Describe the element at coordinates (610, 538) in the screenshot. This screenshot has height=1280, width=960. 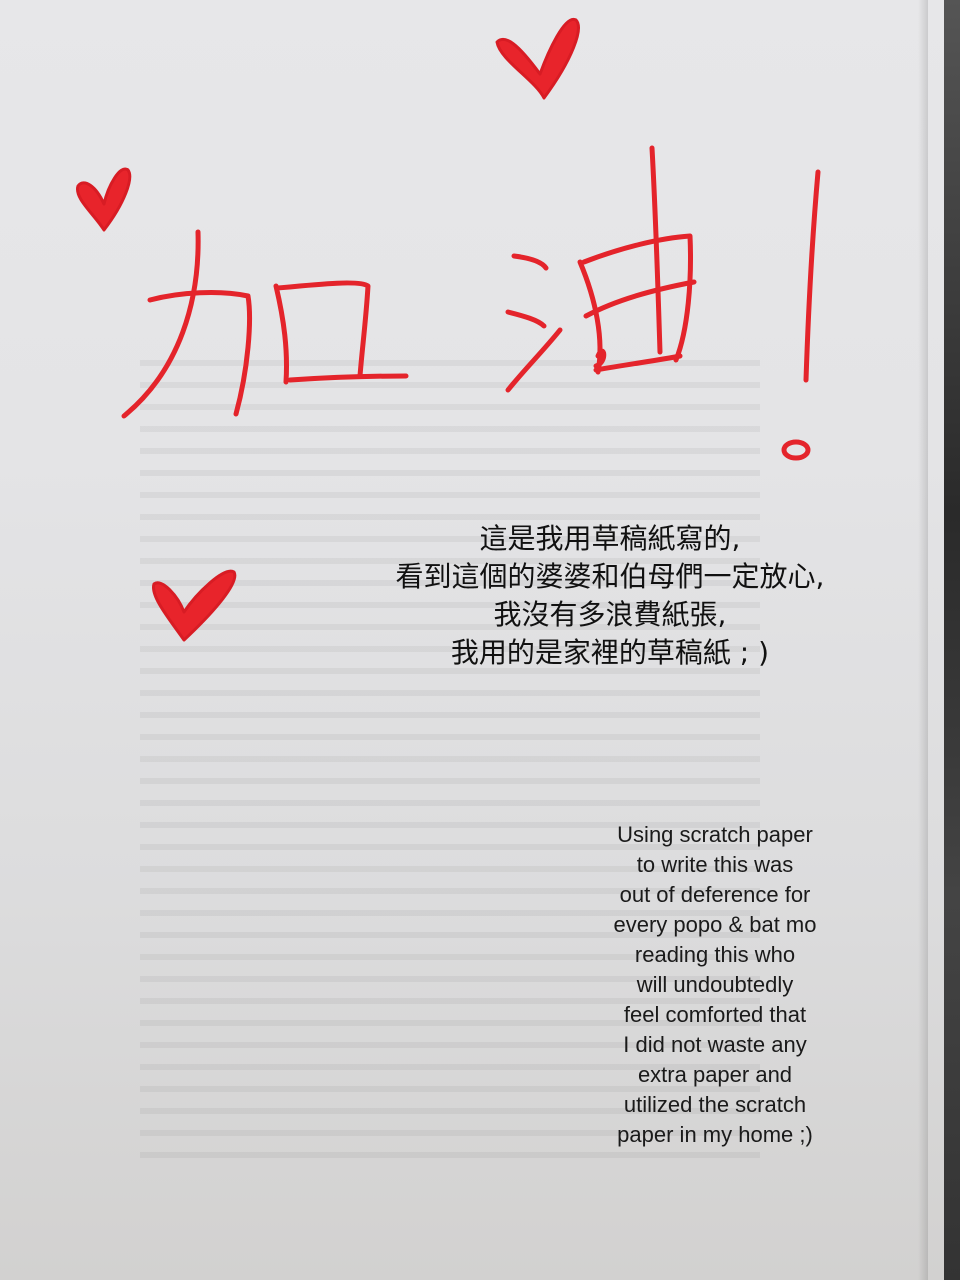
I see `chinese-caption-line: 這是我用草稿紙寫的,` at that location.